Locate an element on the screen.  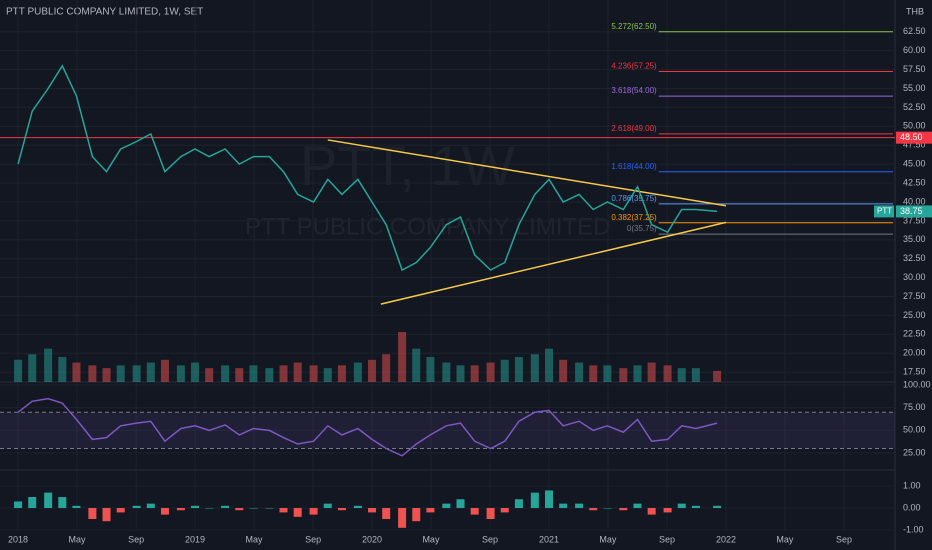
price-tag-label: 38.75 is located at coordinates (911, 211).